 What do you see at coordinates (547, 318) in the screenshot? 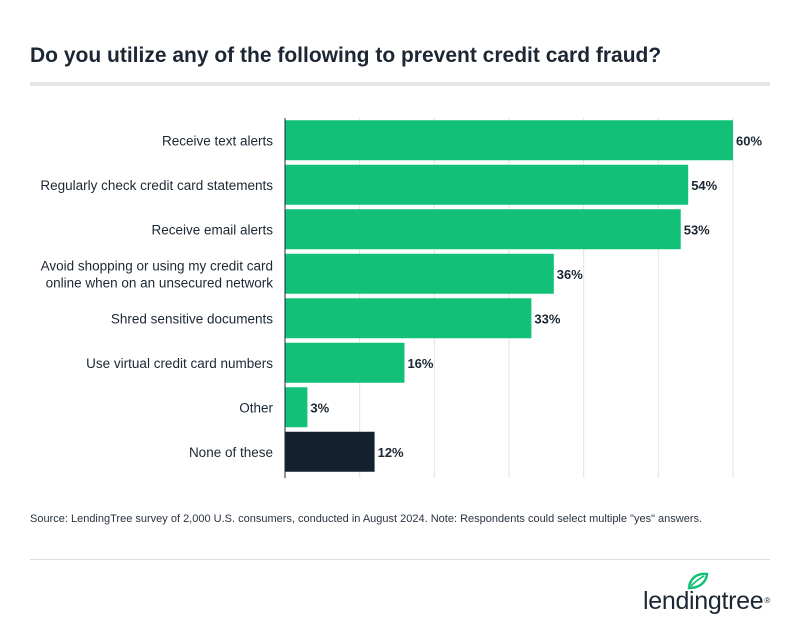
I see `value-label: 33%` at bounding box center [547, 318].